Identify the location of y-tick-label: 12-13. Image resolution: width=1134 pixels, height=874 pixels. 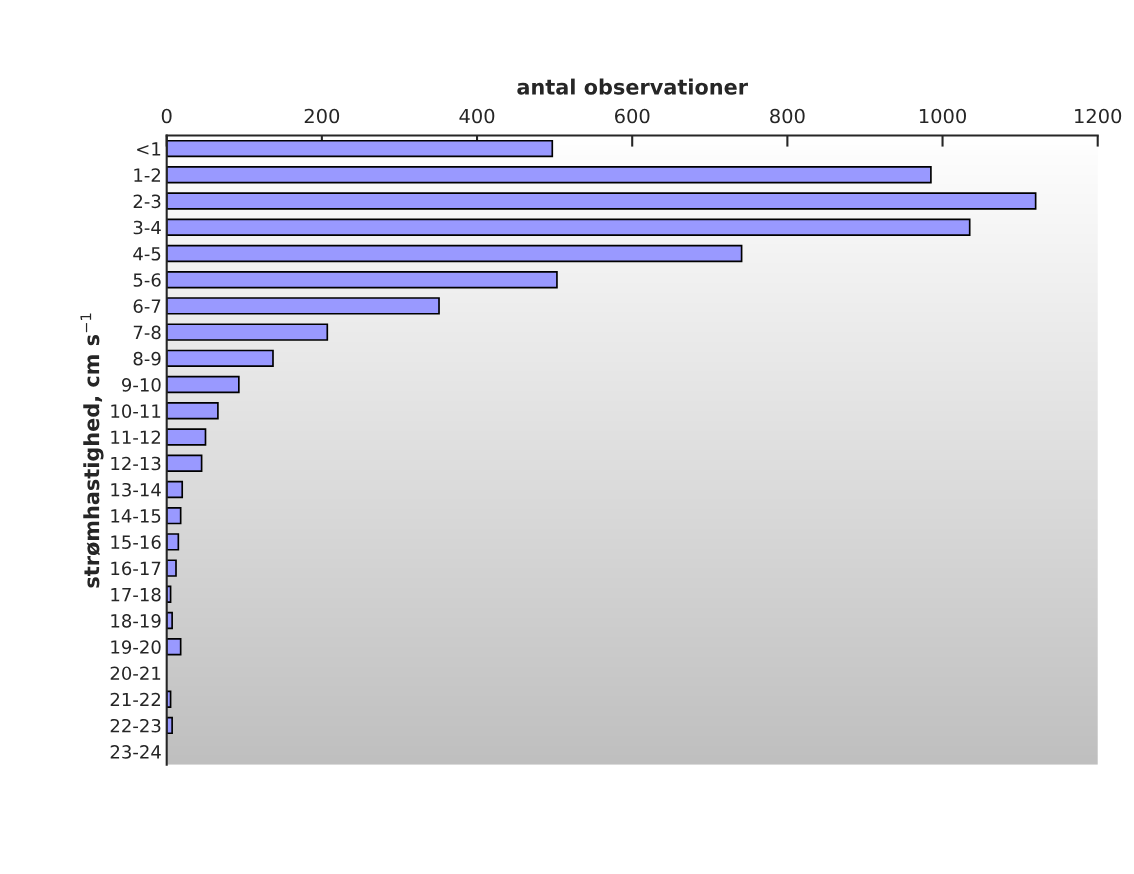
(136, 463).